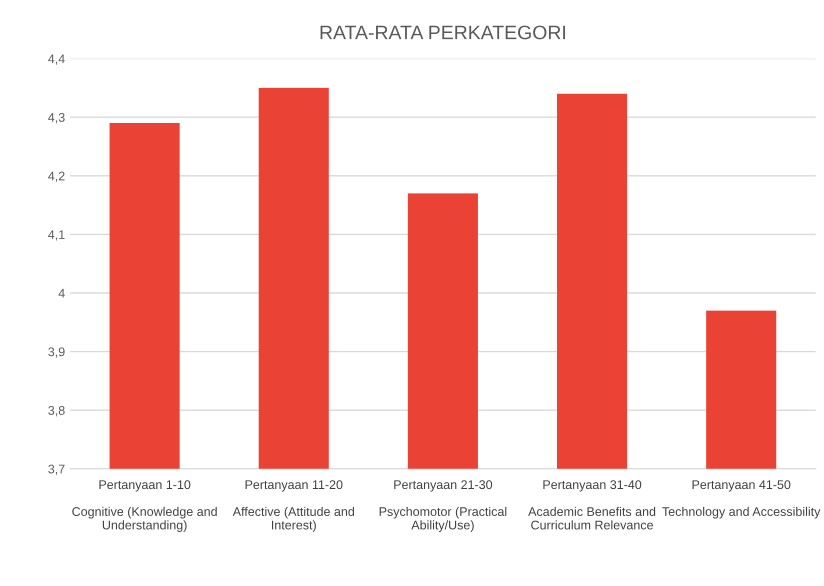 This screenshot has width=824, height=586. Describe the element at coordinates (56, 118) in the screenshot. I see `y-tick-label: 4,3` at that location.